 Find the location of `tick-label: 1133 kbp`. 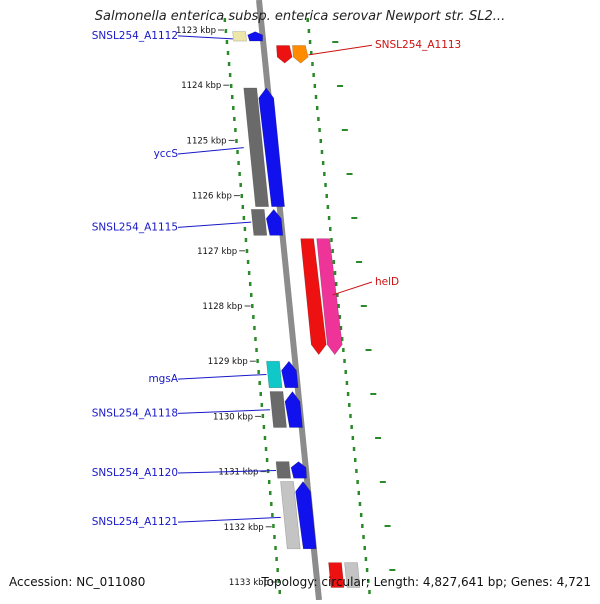

tick-label: 1133 kbp is located at coordinates (249, 583).